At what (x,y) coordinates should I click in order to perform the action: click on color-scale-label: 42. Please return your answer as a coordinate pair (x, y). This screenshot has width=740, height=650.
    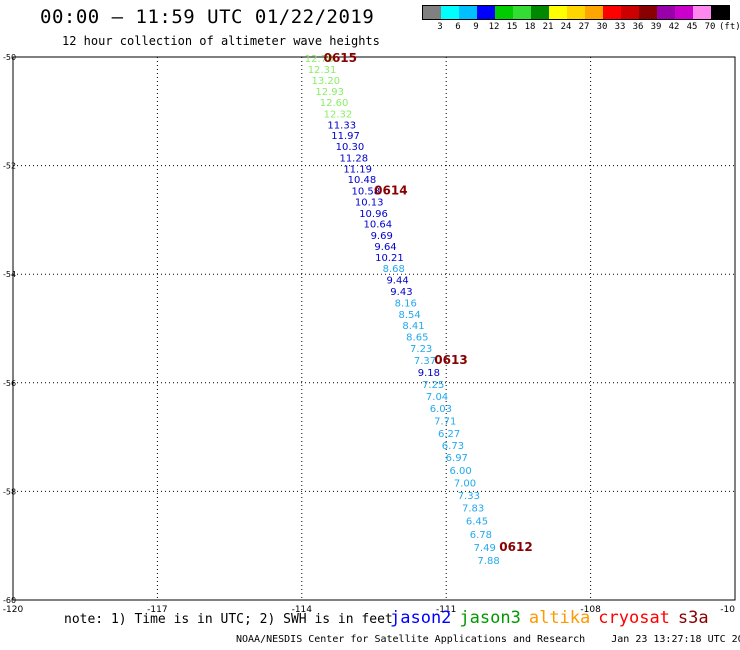
    Looking at the image, I should click on (674, 27).